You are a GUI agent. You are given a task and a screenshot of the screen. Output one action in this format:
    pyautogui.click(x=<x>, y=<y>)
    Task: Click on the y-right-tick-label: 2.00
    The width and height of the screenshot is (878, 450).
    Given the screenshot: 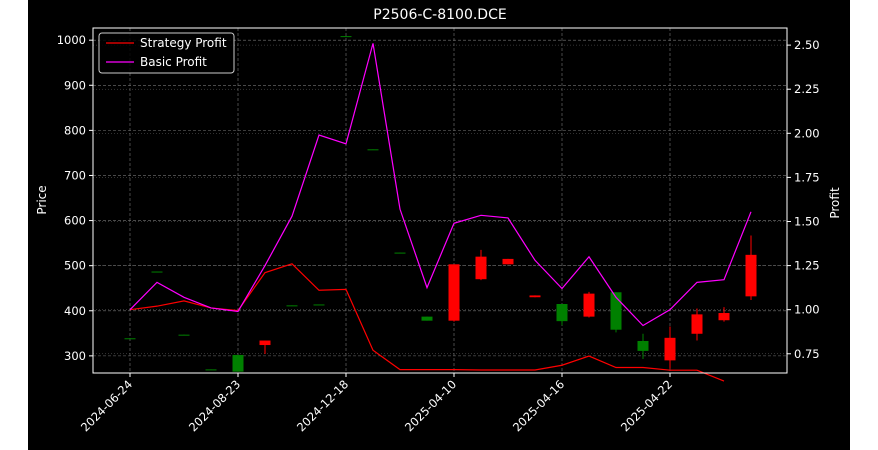 What is the action you would take?
    pyautogui.click(x=807, y=133)
    